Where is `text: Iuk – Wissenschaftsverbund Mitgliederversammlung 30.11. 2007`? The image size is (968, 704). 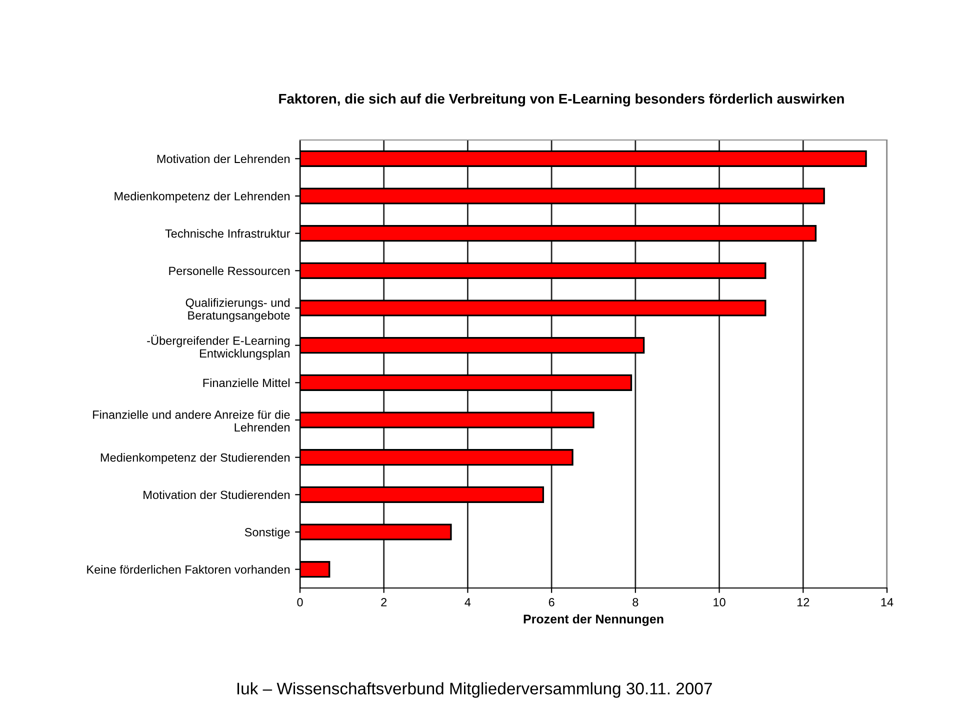
text: Iuk – Wissenschaftsverbund Mitgliederversammlung 30.11. 2007 is located at coordinates (474, 690).